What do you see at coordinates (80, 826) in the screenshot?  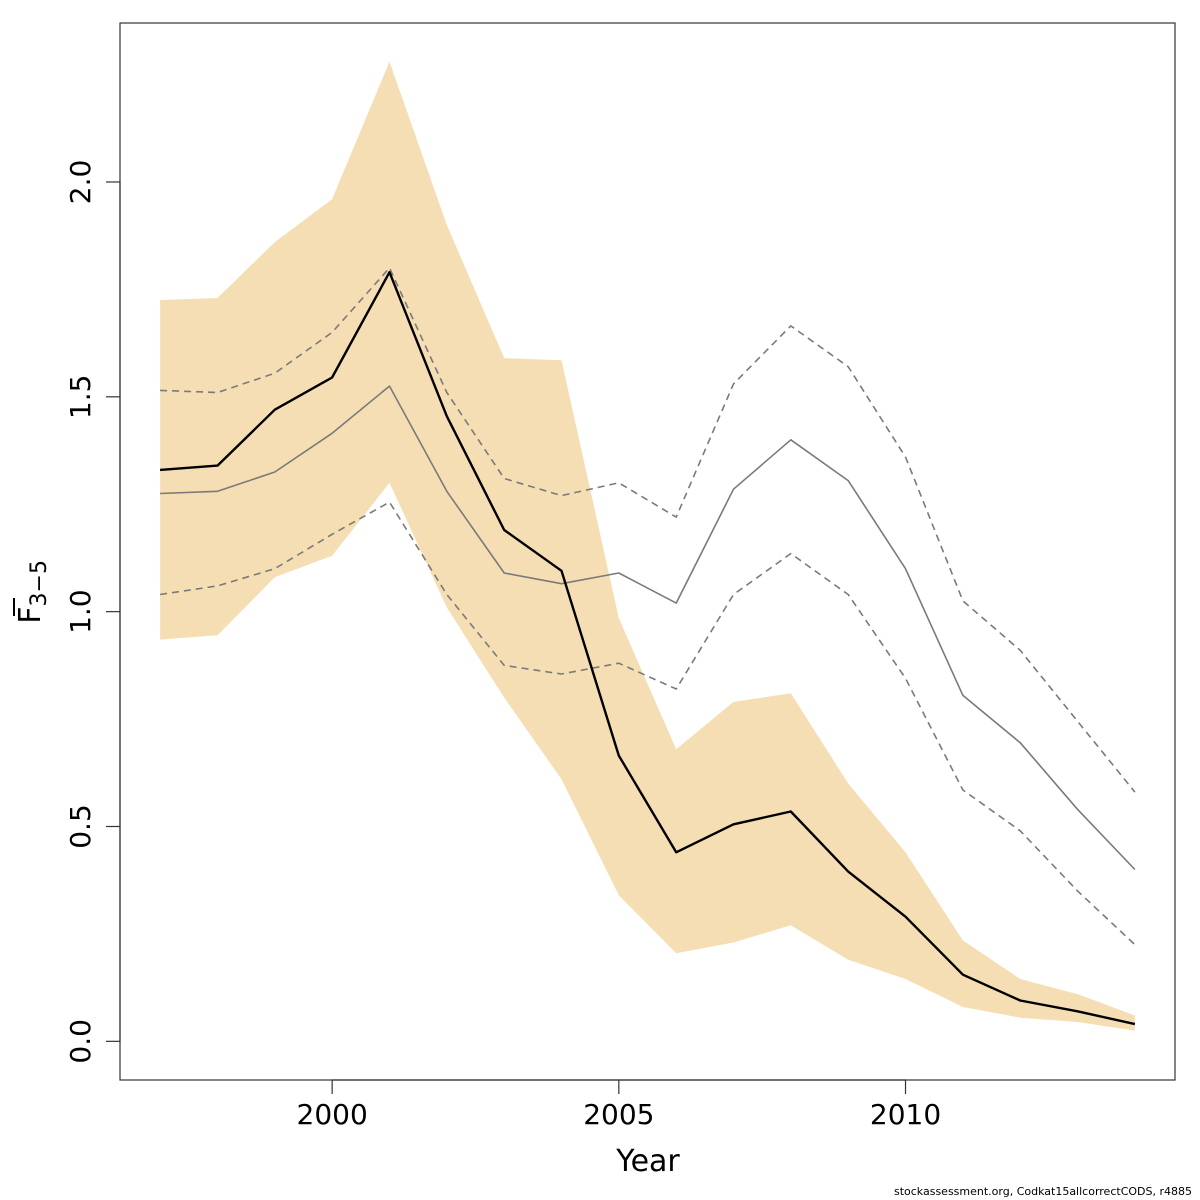 I see `y-tick-label: 0.5` at bounding box center [80, 826].